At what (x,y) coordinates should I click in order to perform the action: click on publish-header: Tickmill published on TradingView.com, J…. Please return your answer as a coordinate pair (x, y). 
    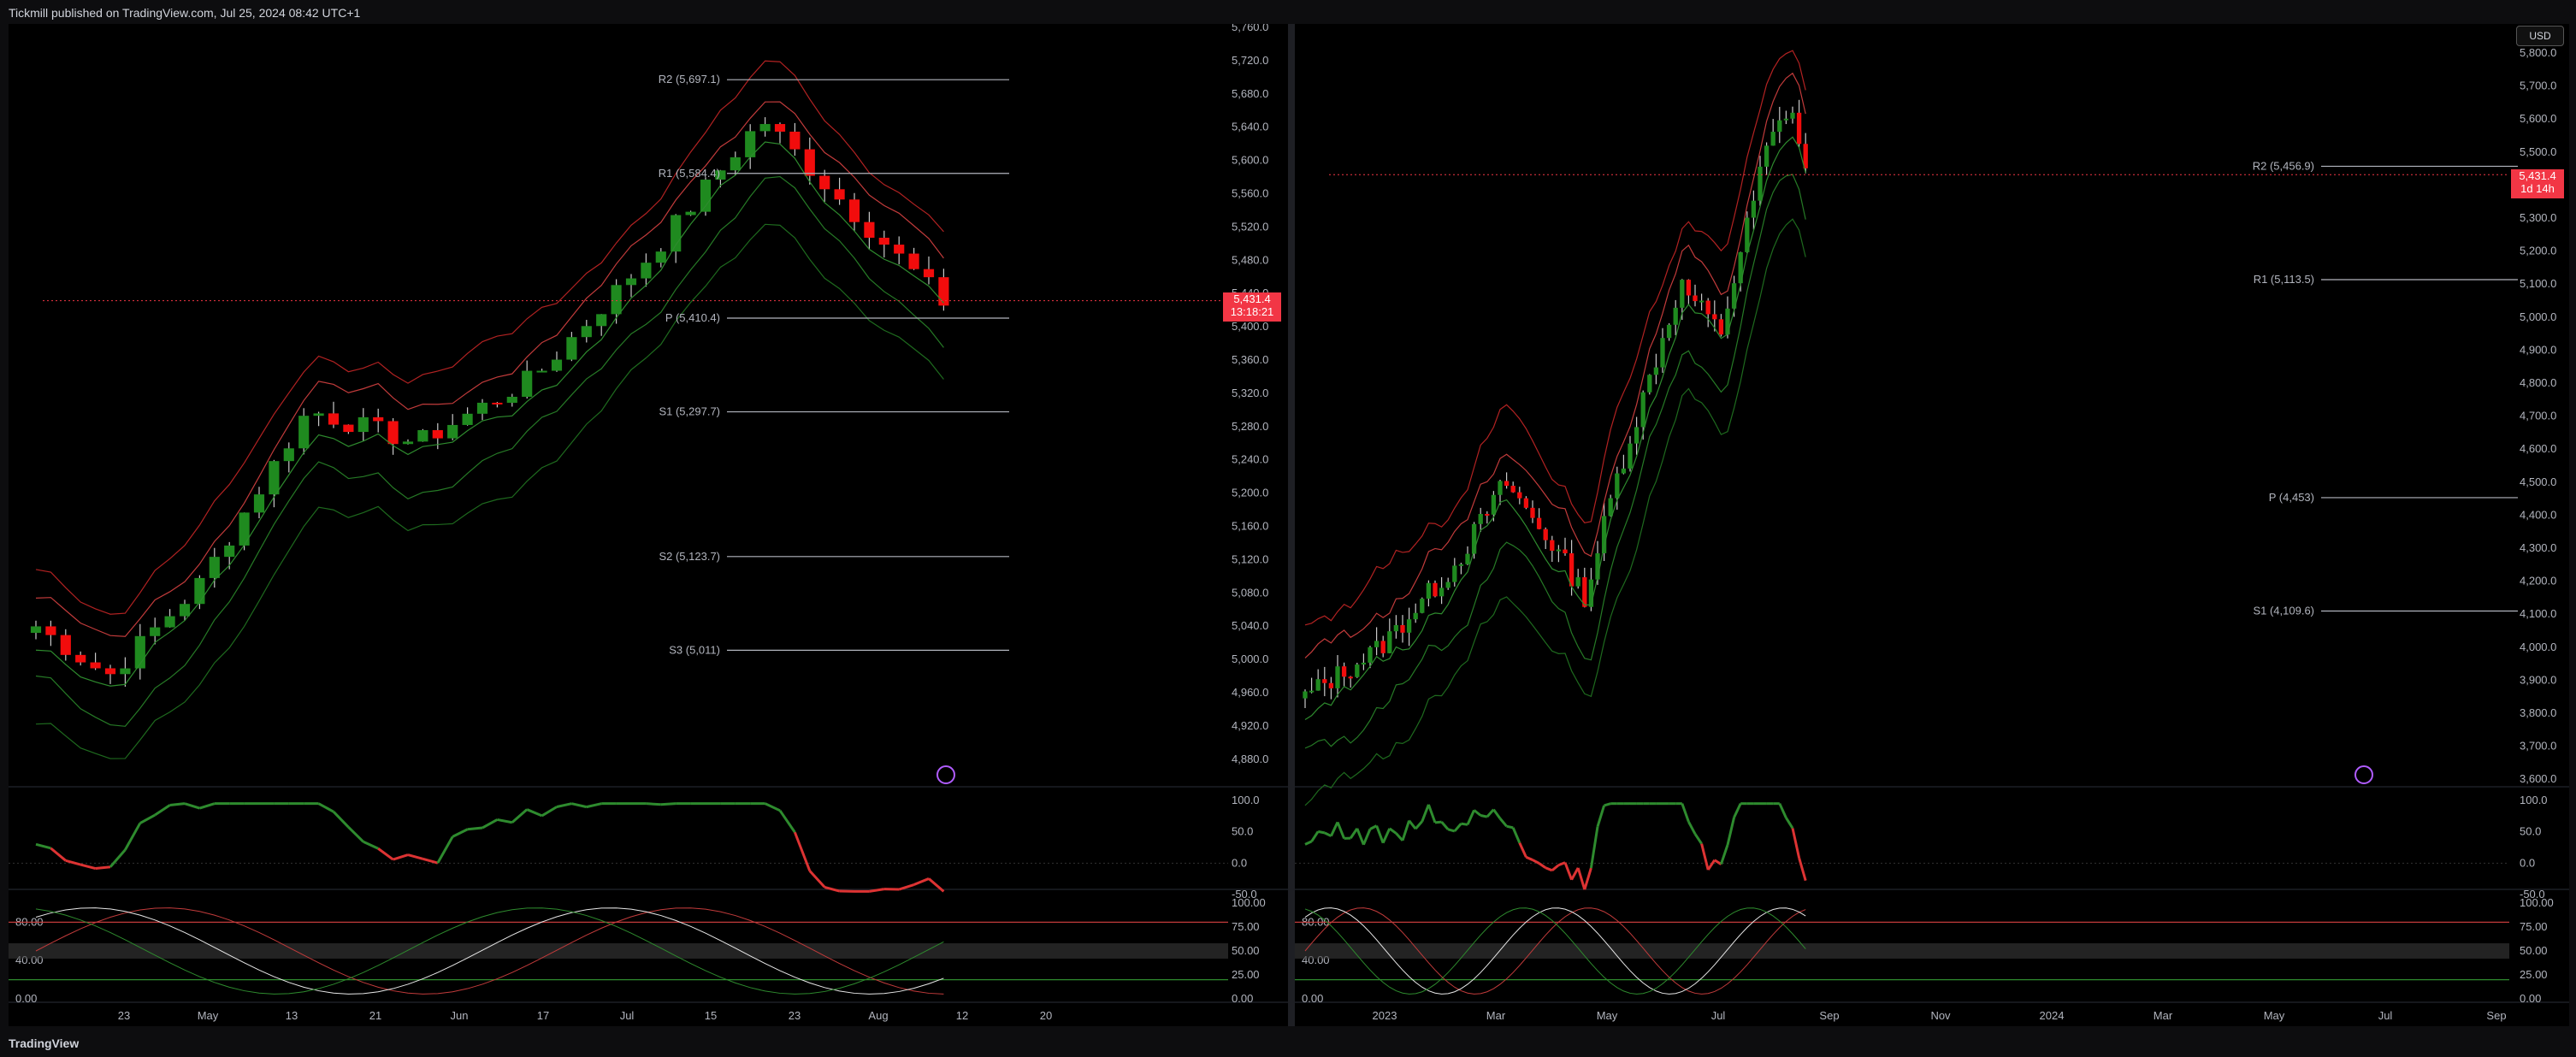
    Looking at the image, I should click on (1288, 12).